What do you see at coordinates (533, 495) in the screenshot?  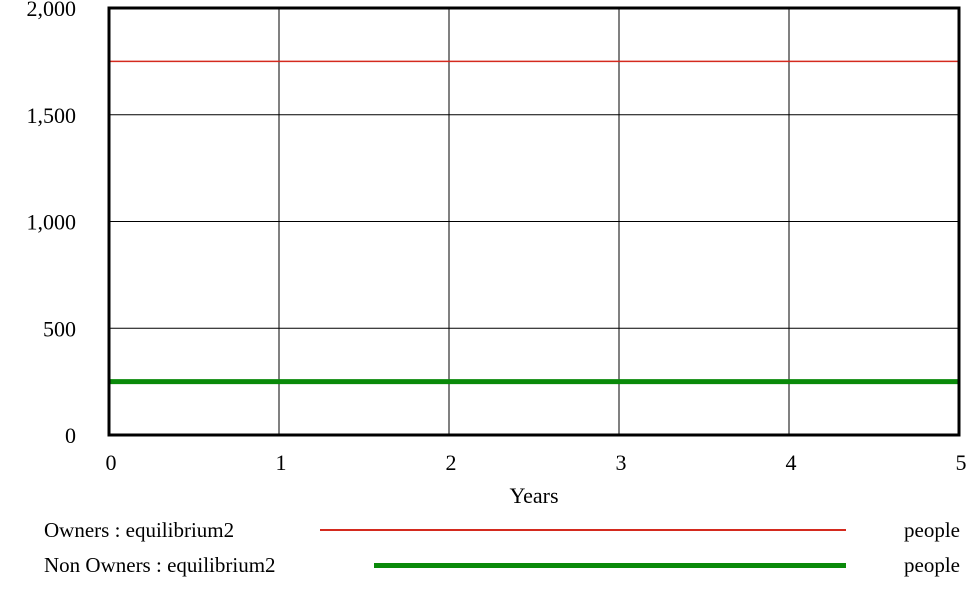 I see `x-axis-label: Years` at bounding box center [533, 495].